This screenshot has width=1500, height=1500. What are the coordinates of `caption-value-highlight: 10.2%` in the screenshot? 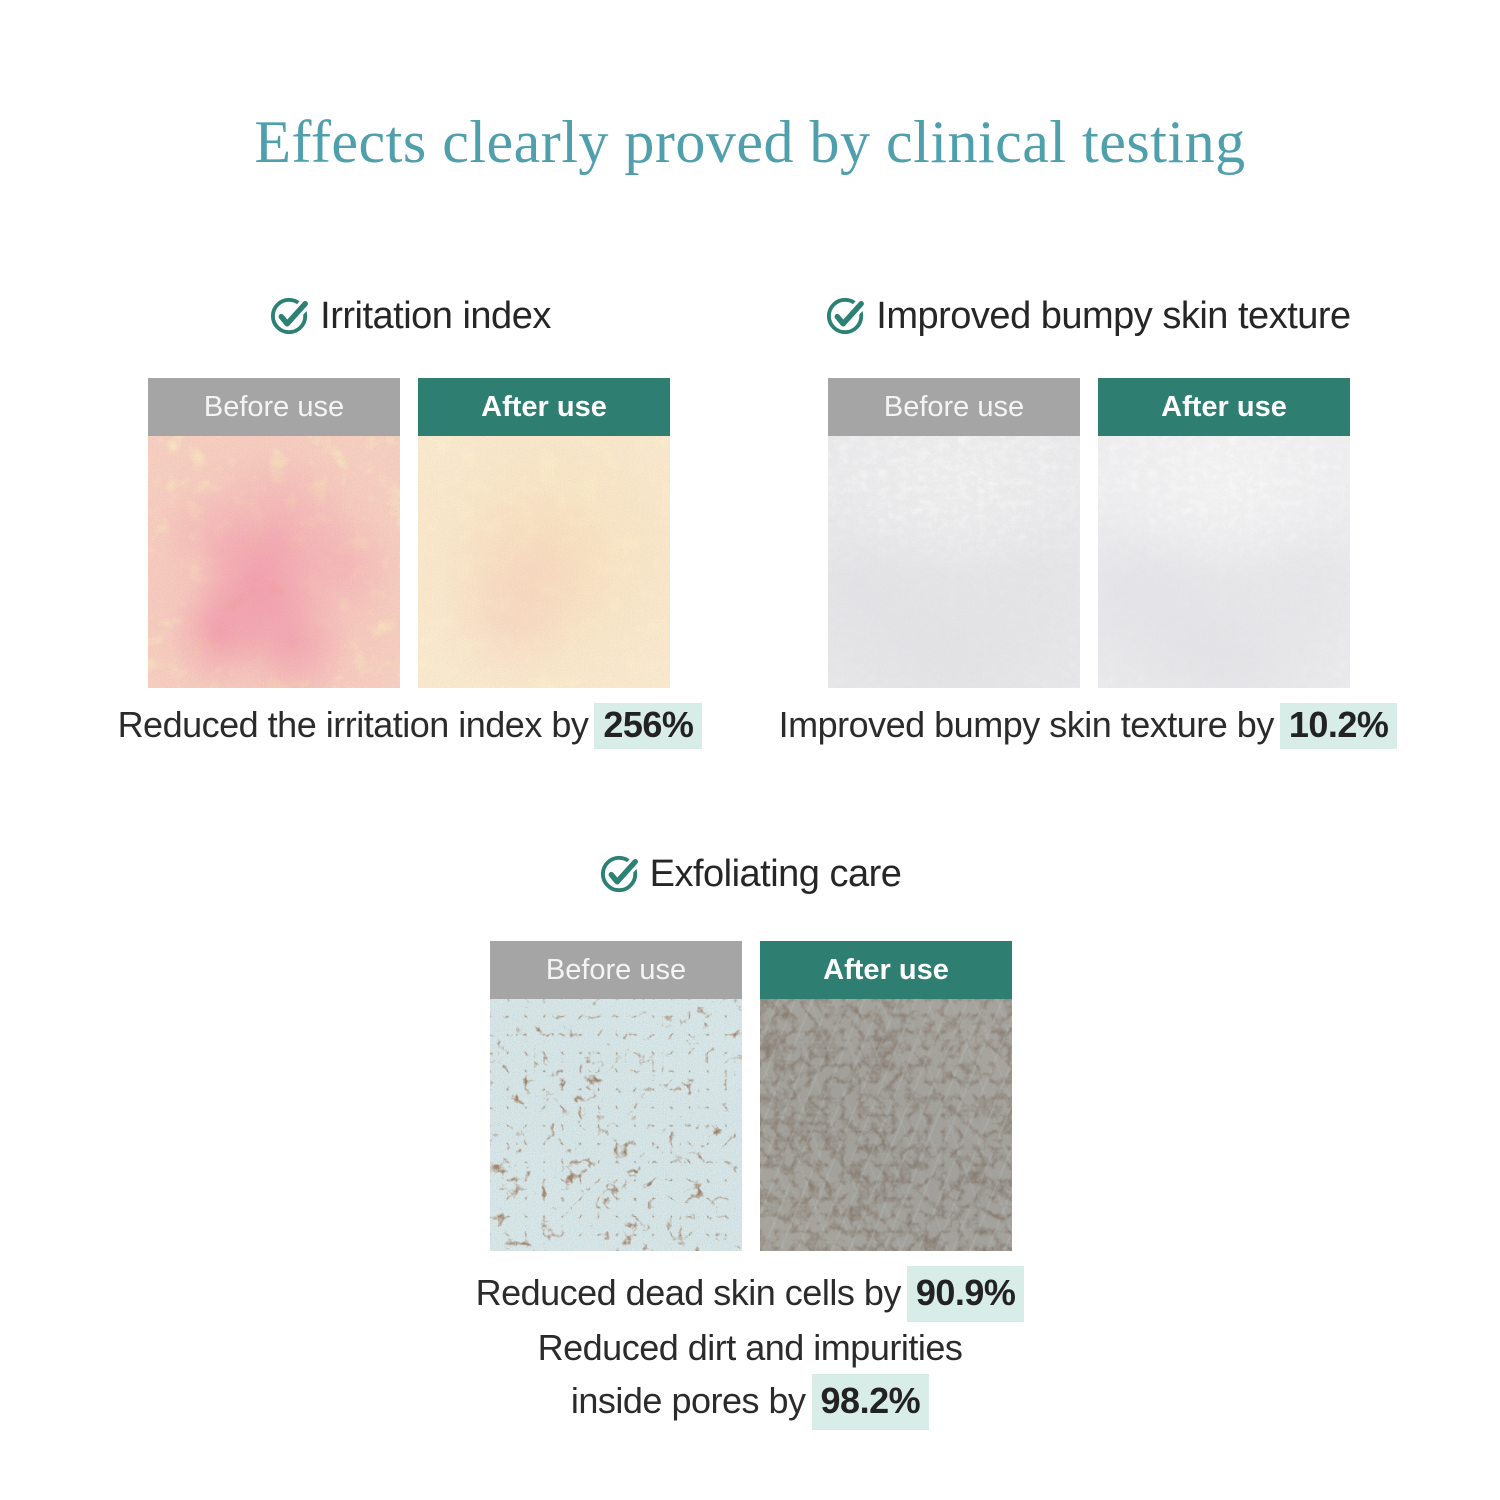 It's located at (1338, 726).